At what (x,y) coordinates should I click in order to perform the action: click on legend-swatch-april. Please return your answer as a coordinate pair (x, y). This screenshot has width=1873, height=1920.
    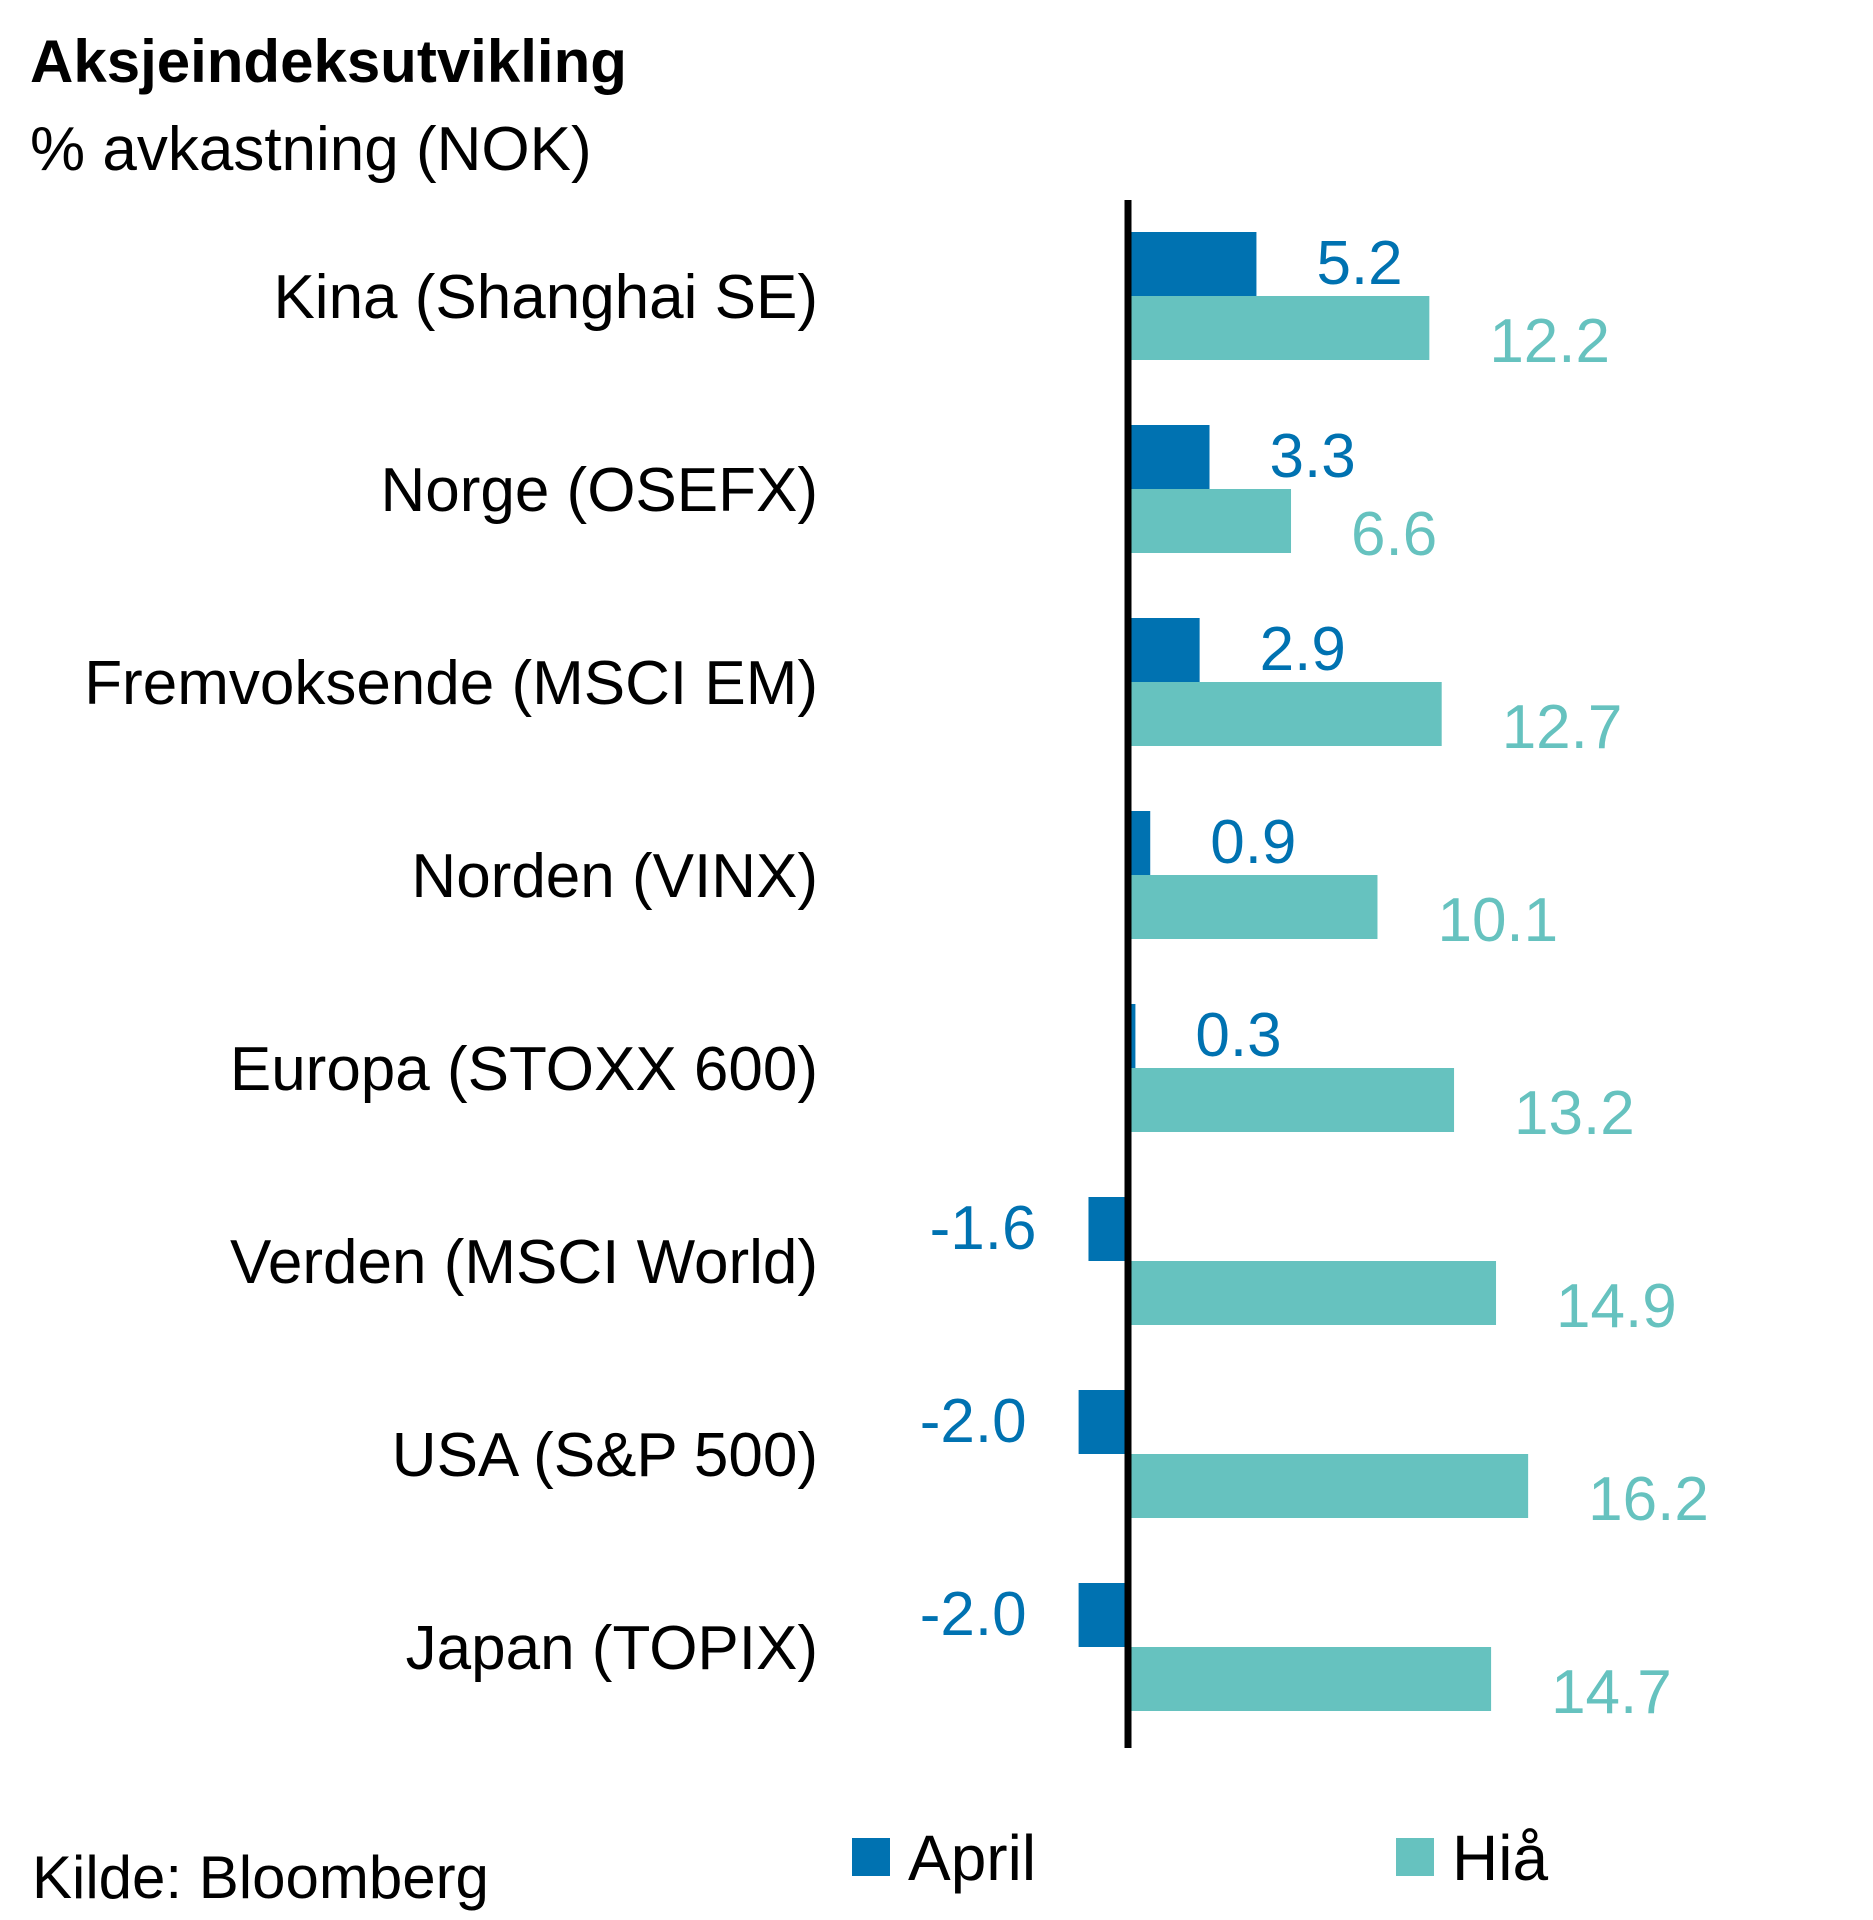
    Looking at the image, I should click on (871, 1857).